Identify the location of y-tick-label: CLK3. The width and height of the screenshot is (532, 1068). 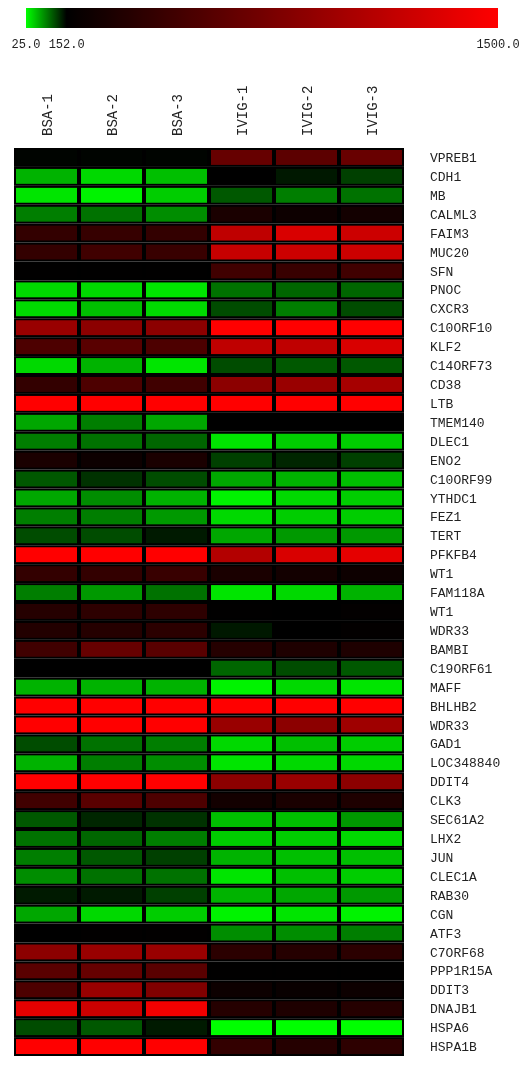
(446, 802).